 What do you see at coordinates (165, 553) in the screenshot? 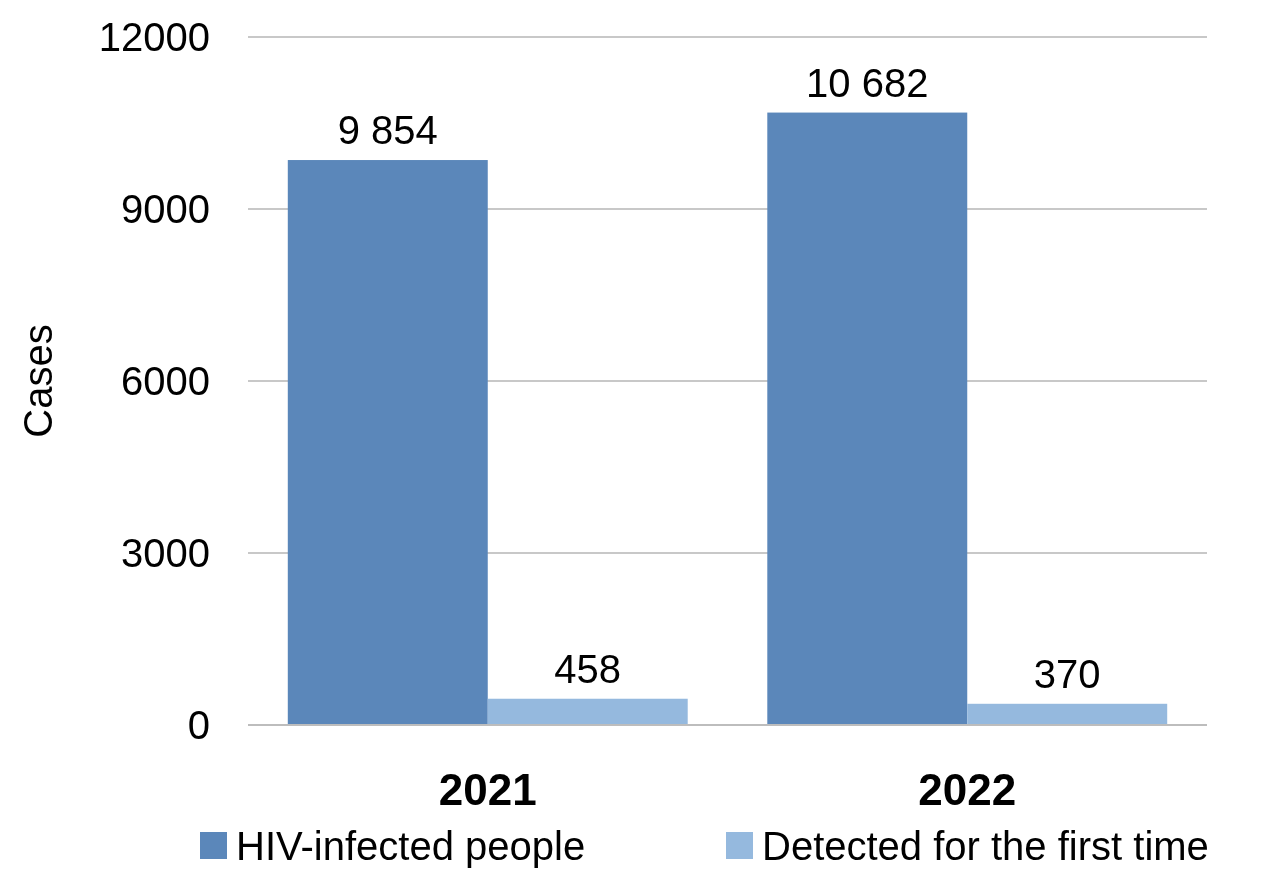
I see `y-tick-label: 3000` at bounding box center [165, 553].